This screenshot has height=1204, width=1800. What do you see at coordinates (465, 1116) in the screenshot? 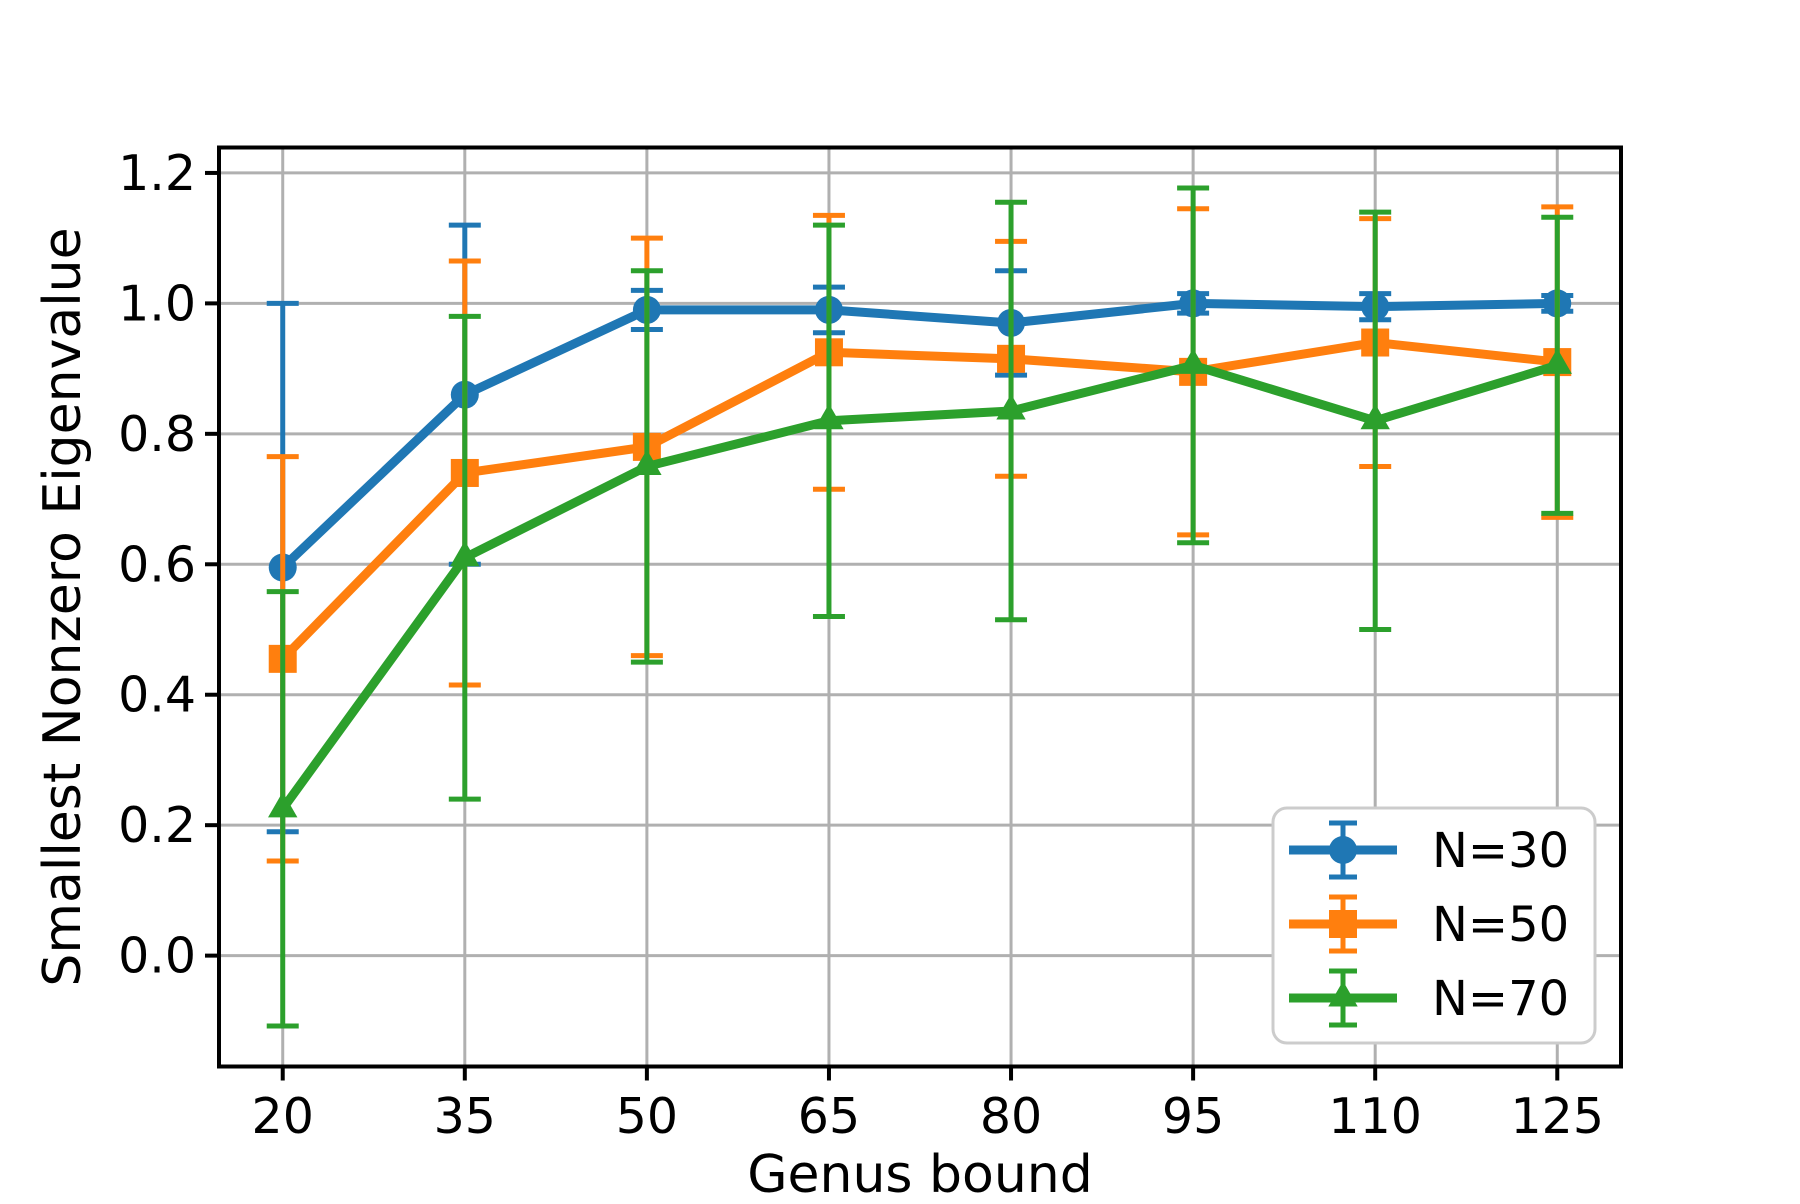
I see `x-tick-label: 35` at bounding box center [465, 1116].